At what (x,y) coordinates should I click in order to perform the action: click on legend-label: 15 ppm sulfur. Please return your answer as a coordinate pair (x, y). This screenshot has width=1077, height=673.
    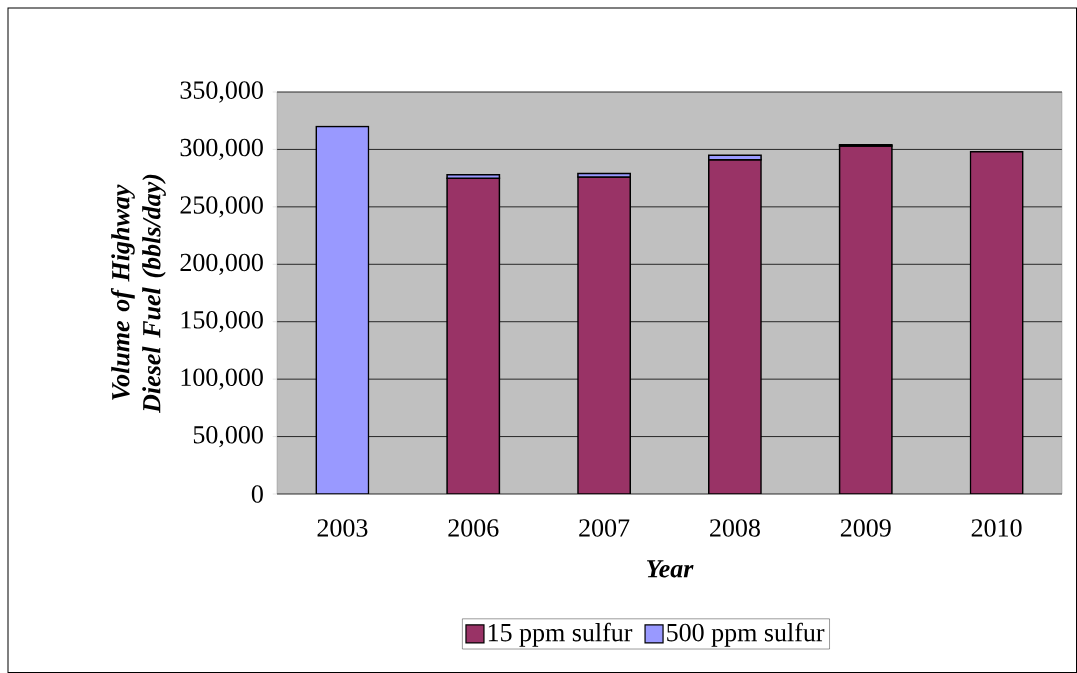
    Looking at the image, I should click on (560, 634).